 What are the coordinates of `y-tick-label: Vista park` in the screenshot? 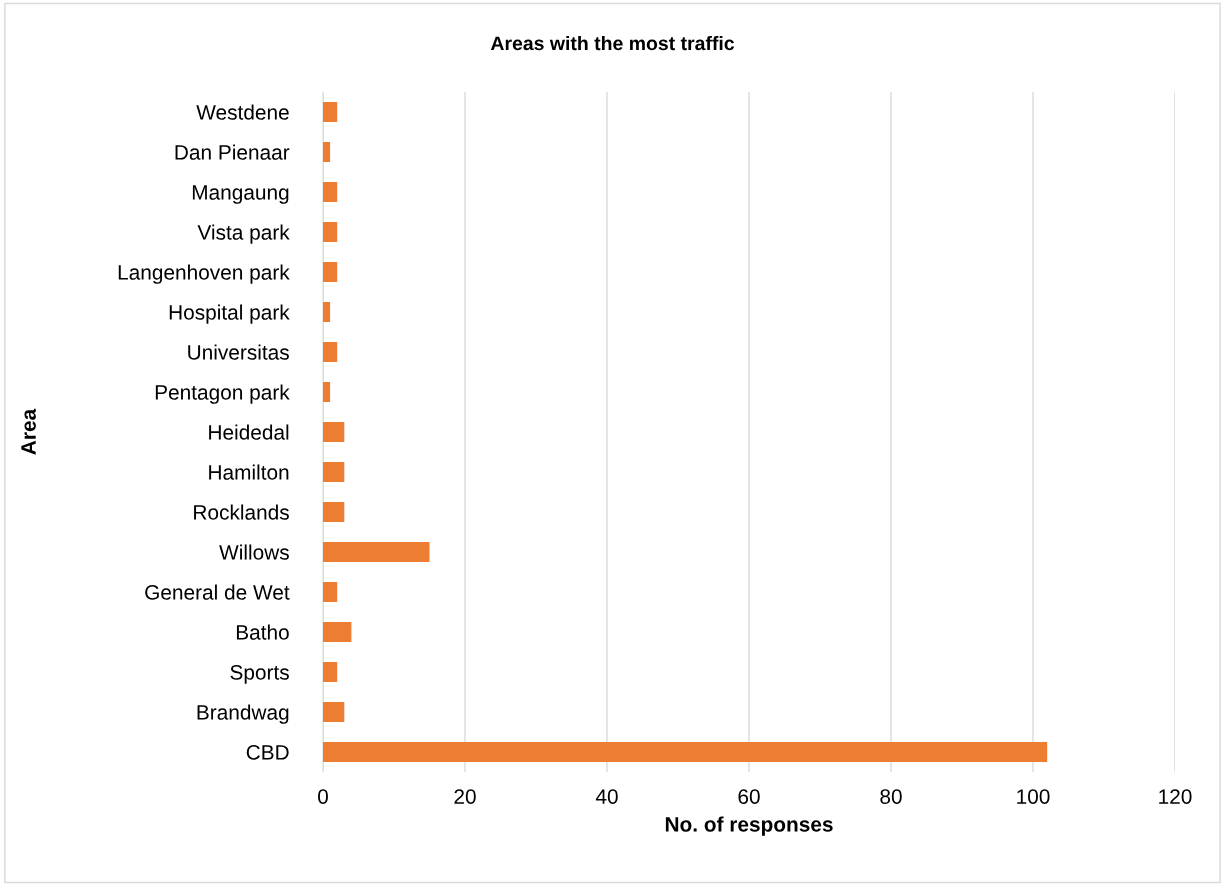 It's located at (243, 234).